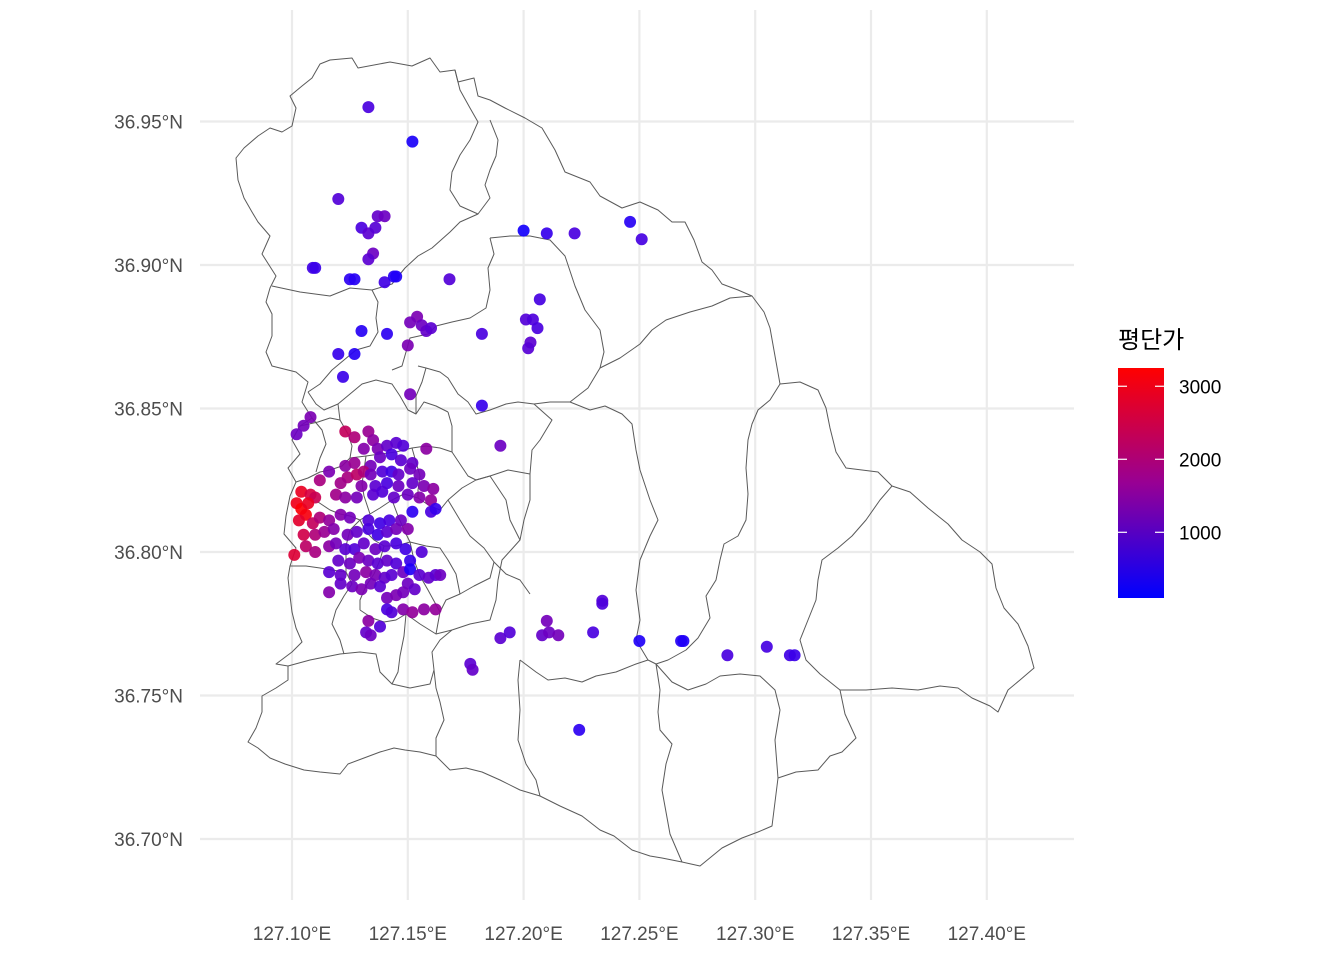  What do you see at coordinates (755, 934) in the screenshot?
I see `x-tick-label: 127.30°E` at bounding box center [755, 934].